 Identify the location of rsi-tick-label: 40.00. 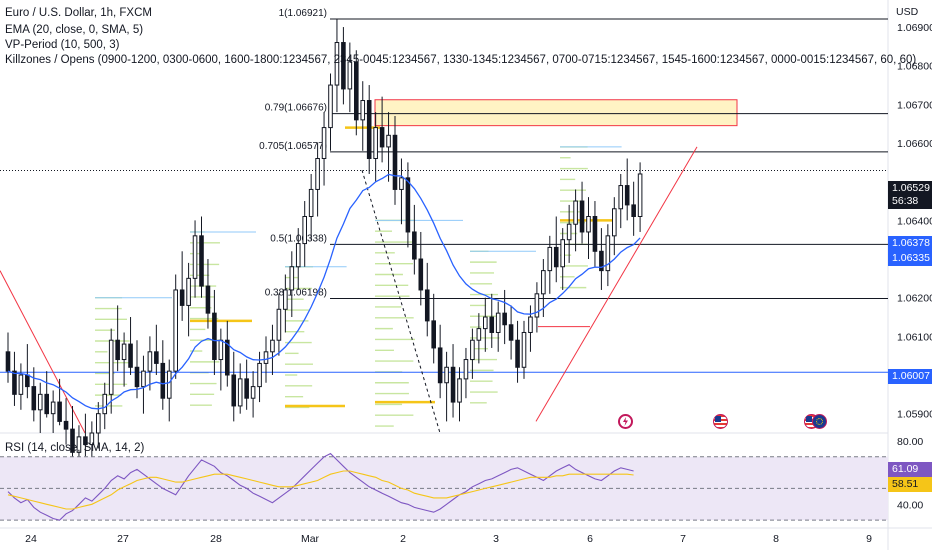
(910, 505).